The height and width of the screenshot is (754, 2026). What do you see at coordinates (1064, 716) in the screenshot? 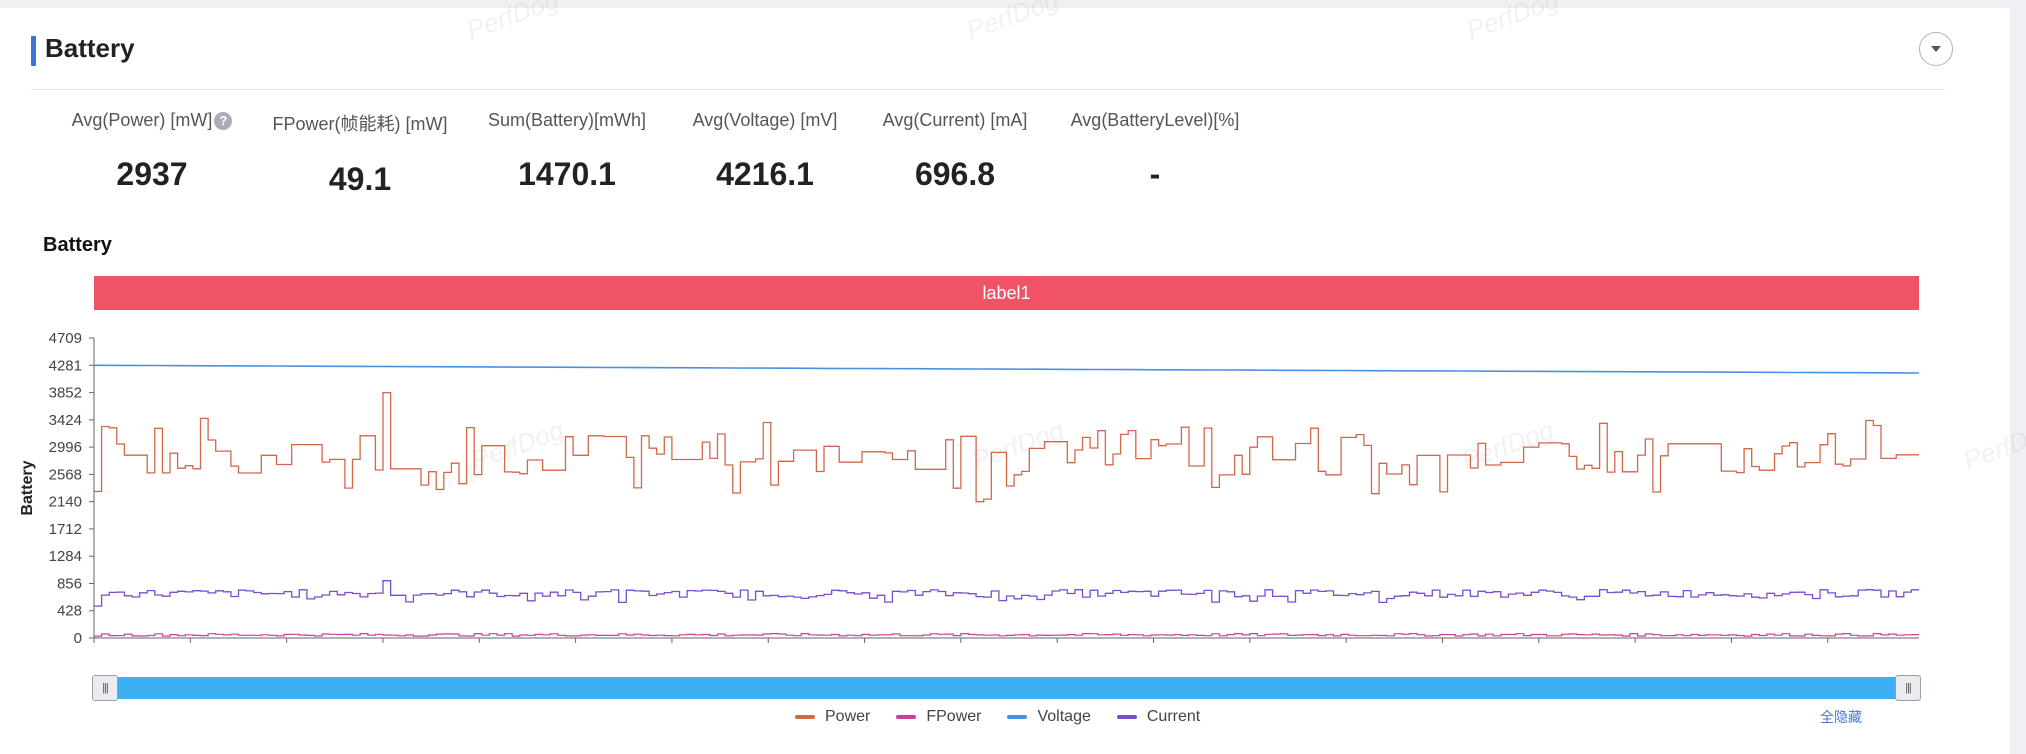
I see `legend-label: Voltage` at bounding box center [1064, 716].